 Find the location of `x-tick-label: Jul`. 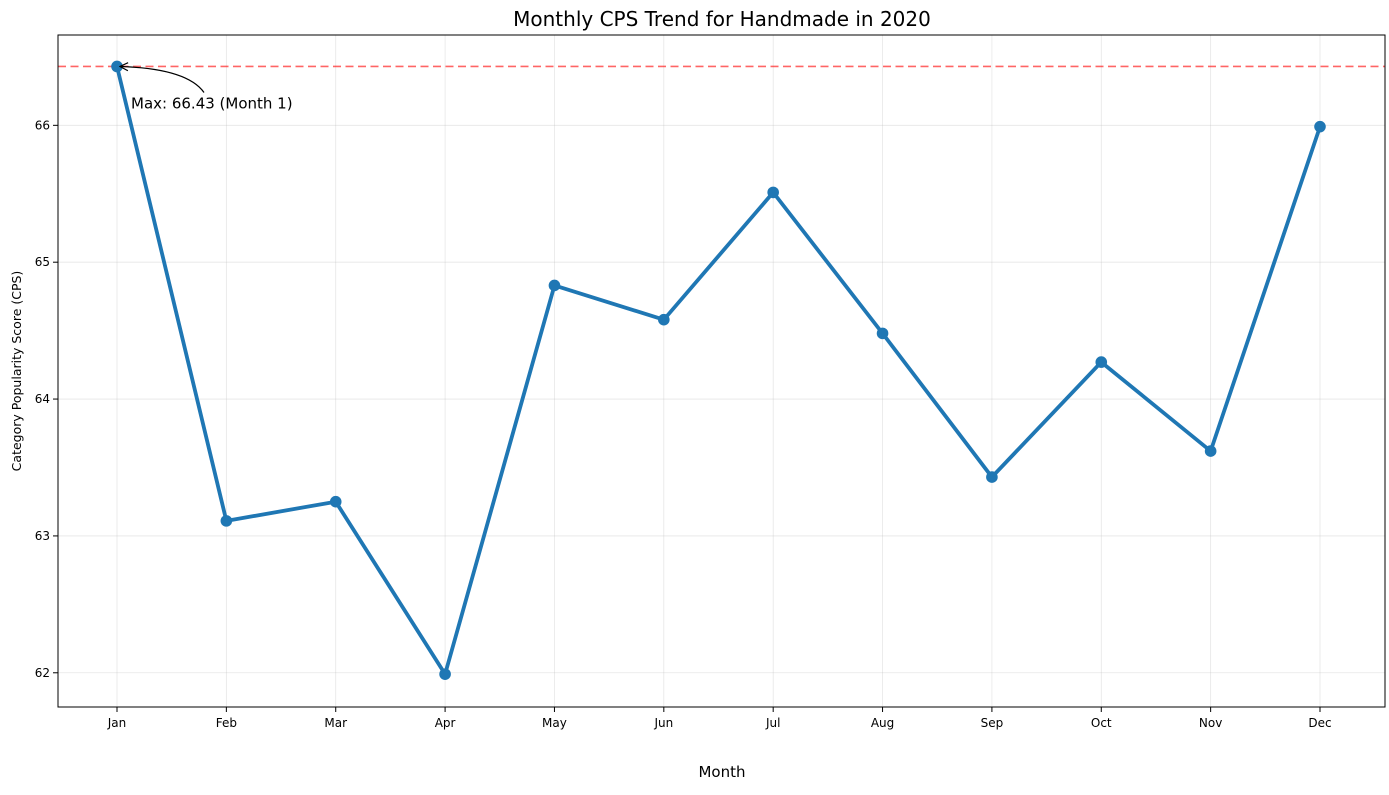

x-tick-label: Jul is located at coordinates (772, 723).